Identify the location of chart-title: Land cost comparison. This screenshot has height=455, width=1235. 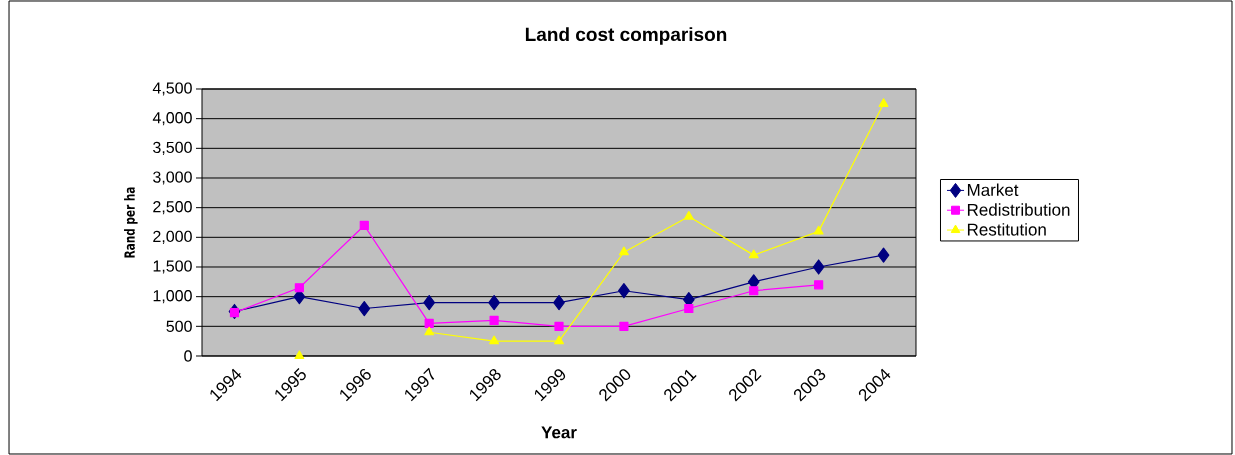
(626, 36).